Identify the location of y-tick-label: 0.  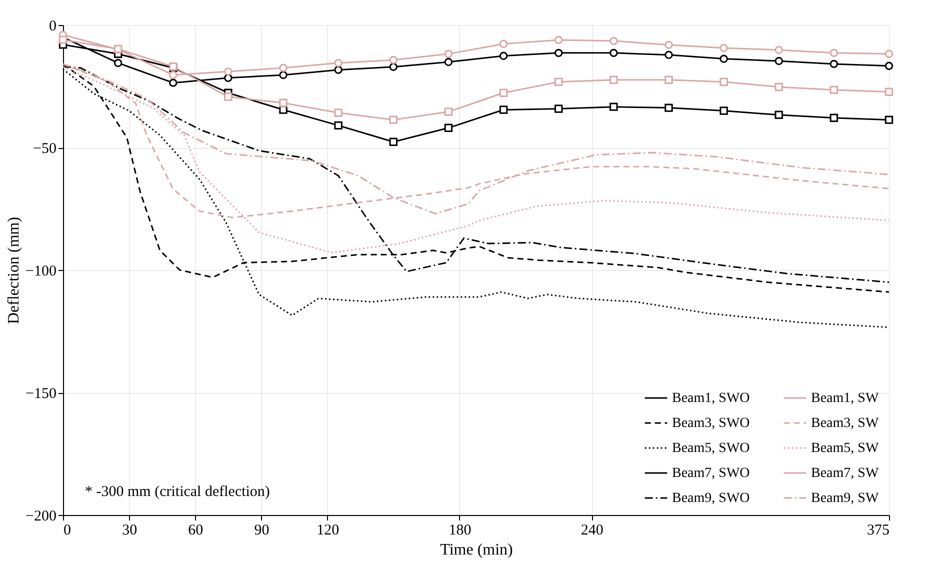
(52, 26).